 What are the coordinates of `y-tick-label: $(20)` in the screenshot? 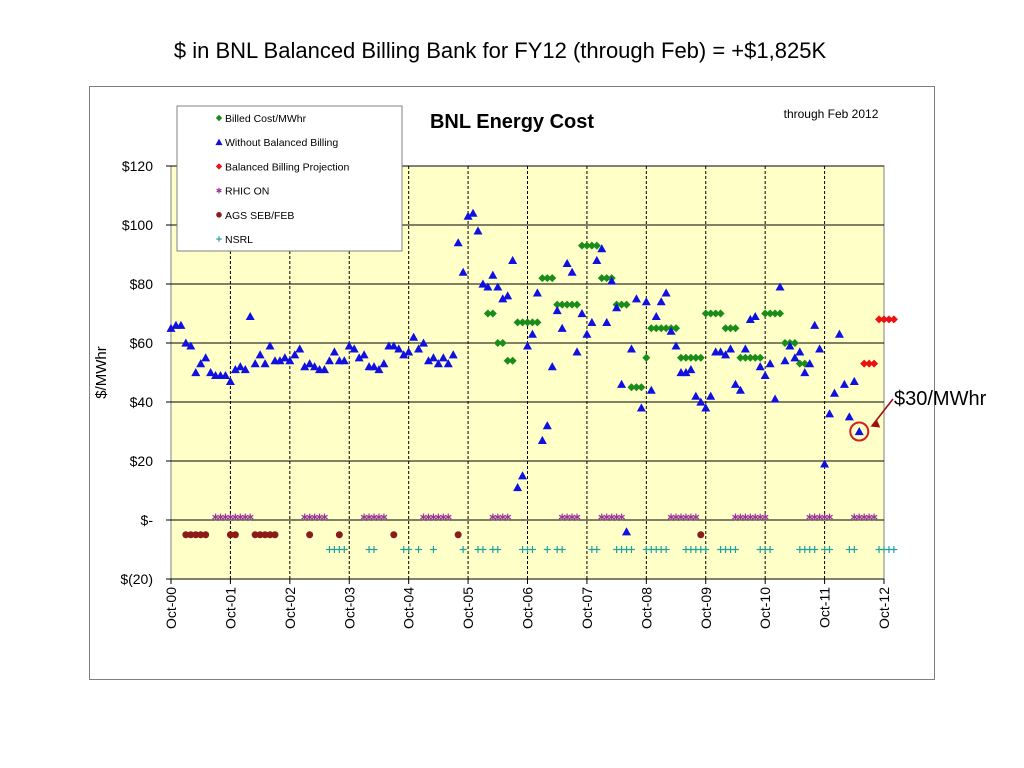 It's located at (136, 579).